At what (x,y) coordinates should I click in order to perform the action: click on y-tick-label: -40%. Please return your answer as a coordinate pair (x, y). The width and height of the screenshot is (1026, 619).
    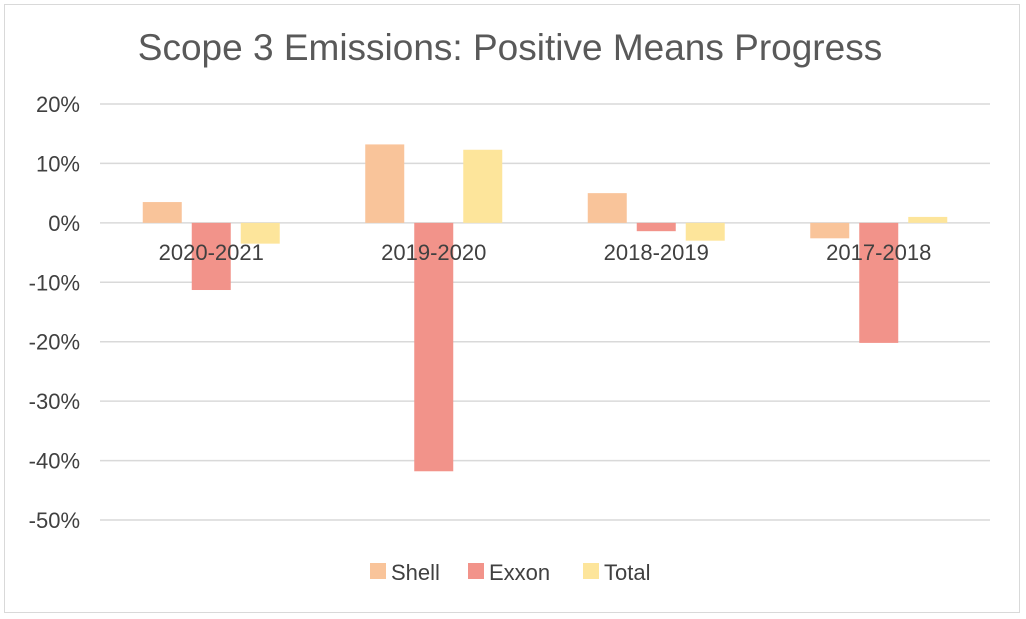
    Looking at the image, I should click on (54, 461).